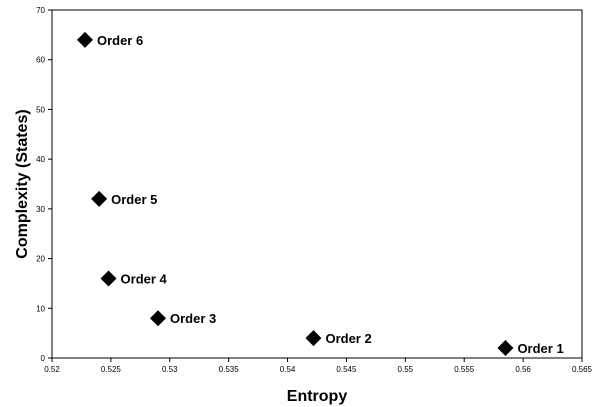  Describe the element at coordinates (40, 60) in the screenshot. I see `y-tick-label: 60` at that location.